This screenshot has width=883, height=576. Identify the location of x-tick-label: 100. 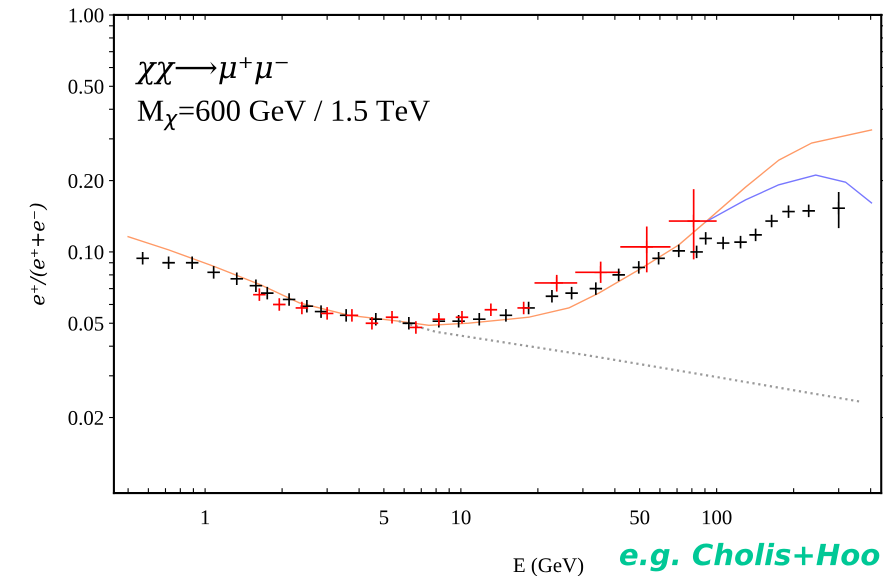
(717, 517).